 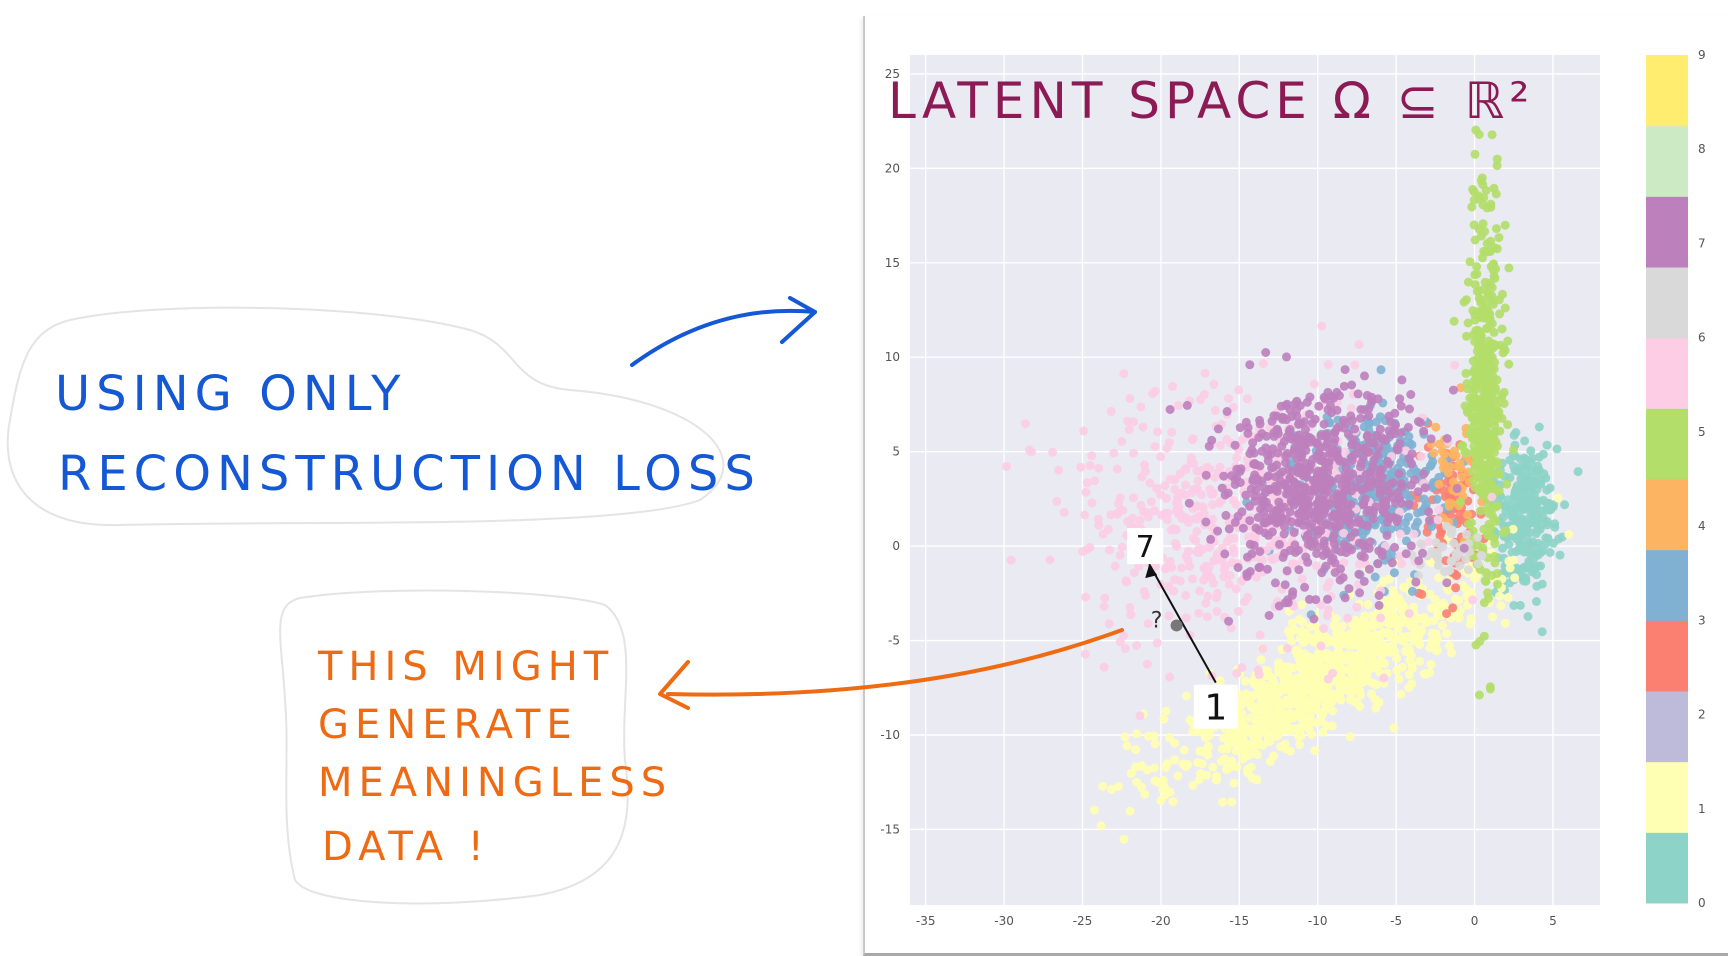 I want to click on x-tick-label: -35, so click(x=926, y=921).